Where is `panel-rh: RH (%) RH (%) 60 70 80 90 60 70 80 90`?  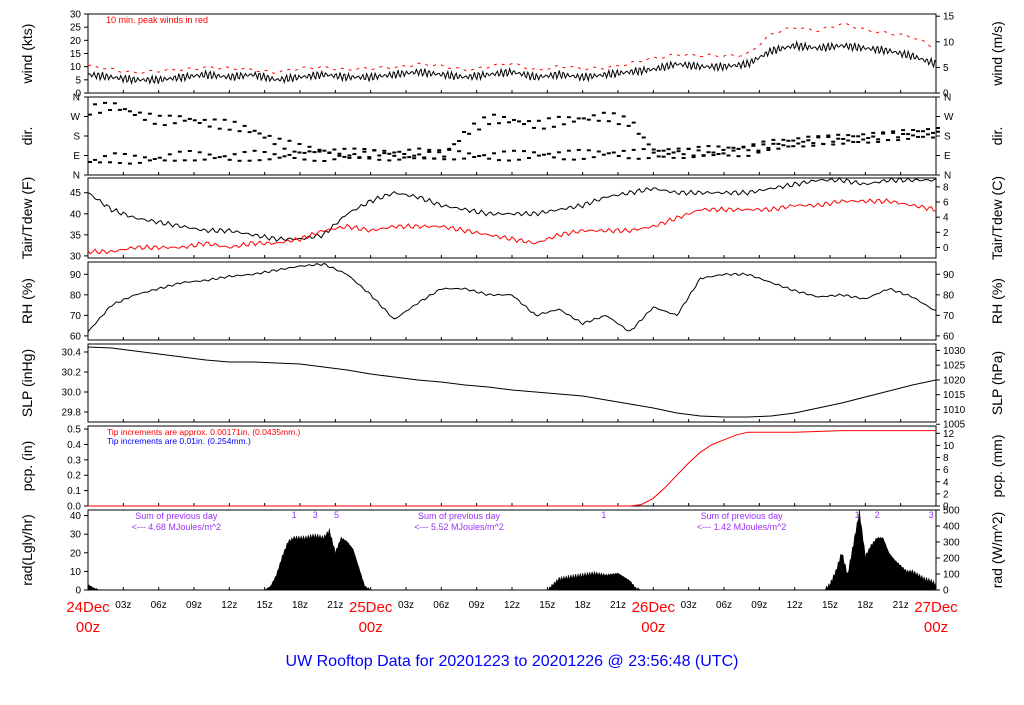
panel-rh: RH (%) RH (%) 60 70 80 90 60 70 80 90 is located at coordinates (512, 301).